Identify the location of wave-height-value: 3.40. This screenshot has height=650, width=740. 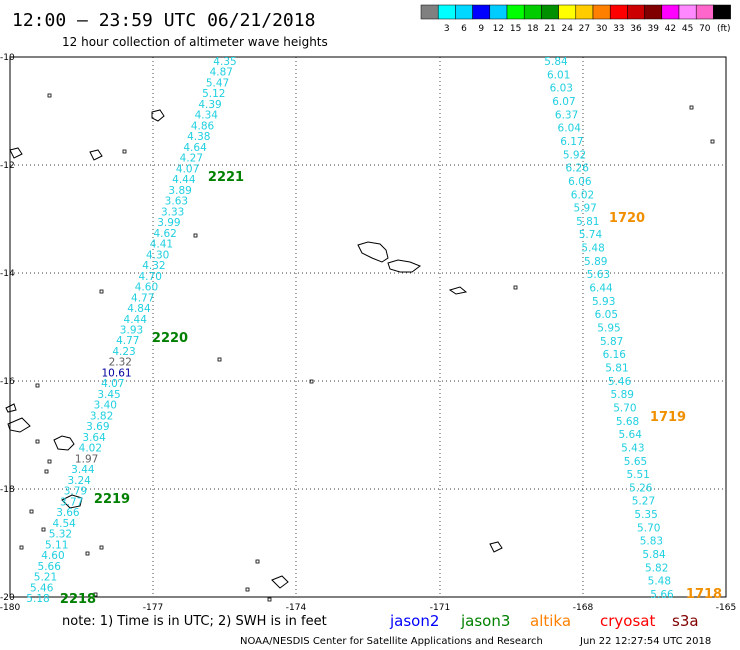
(105, 406).